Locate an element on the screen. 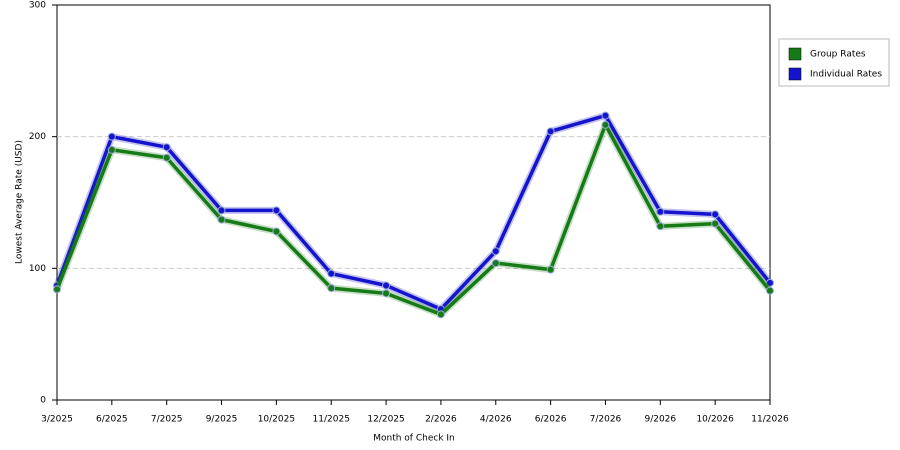 This screenshot has height=450, width=900. x-tick-label: 2/2026 is located at coordinates (441, 420).